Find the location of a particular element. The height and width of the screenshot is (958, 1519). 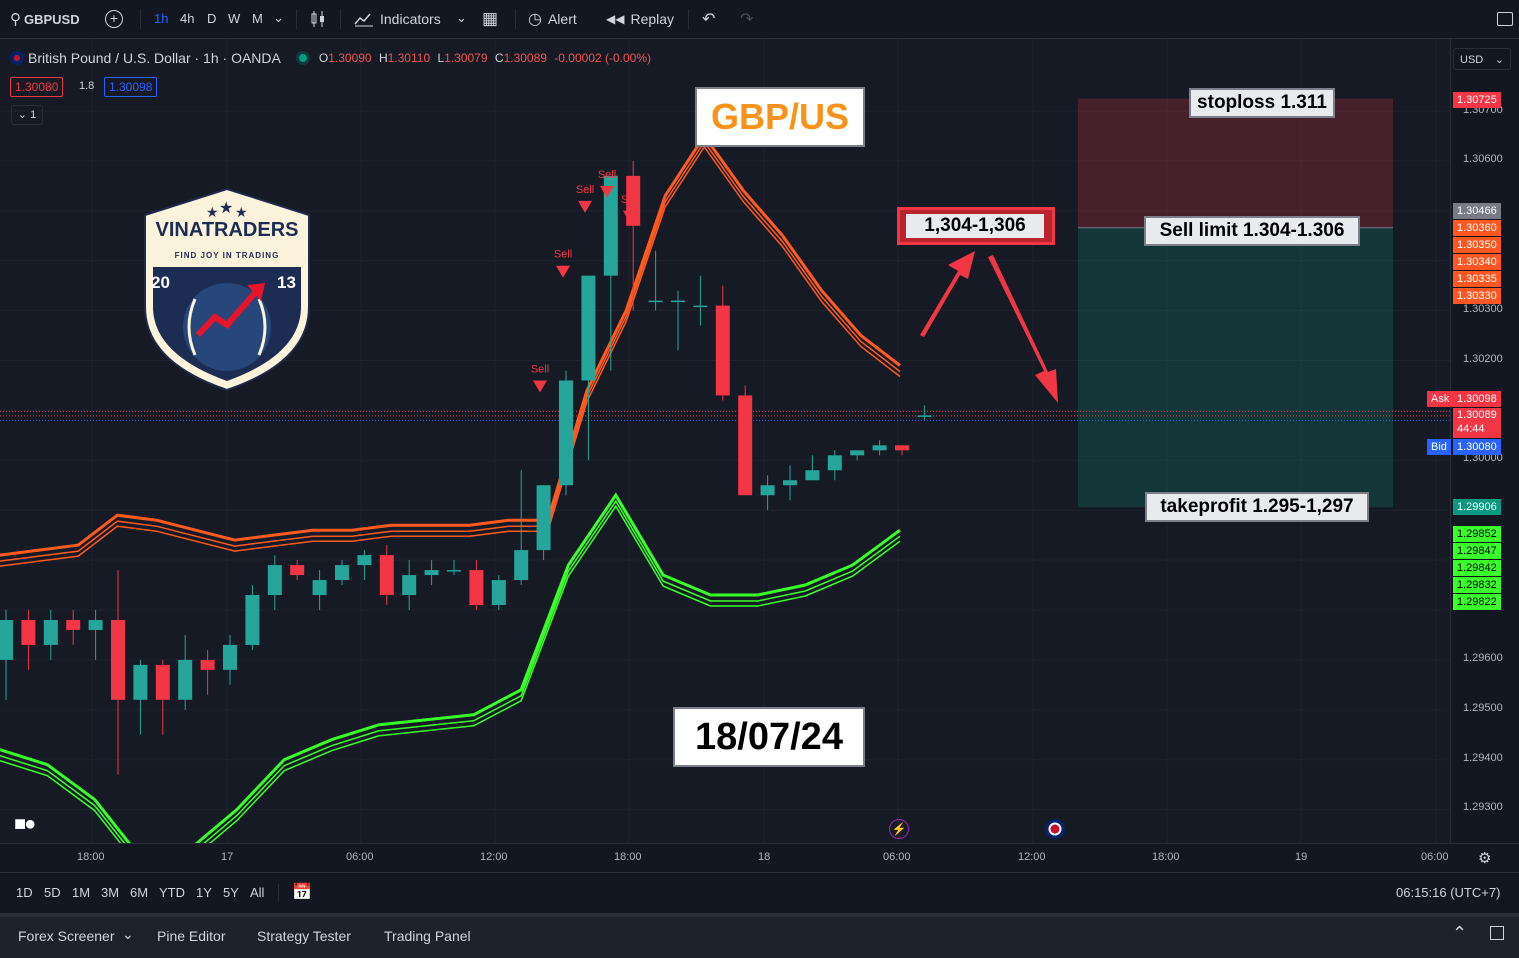

range-6m: 6M is located at coordinates (139, 892).